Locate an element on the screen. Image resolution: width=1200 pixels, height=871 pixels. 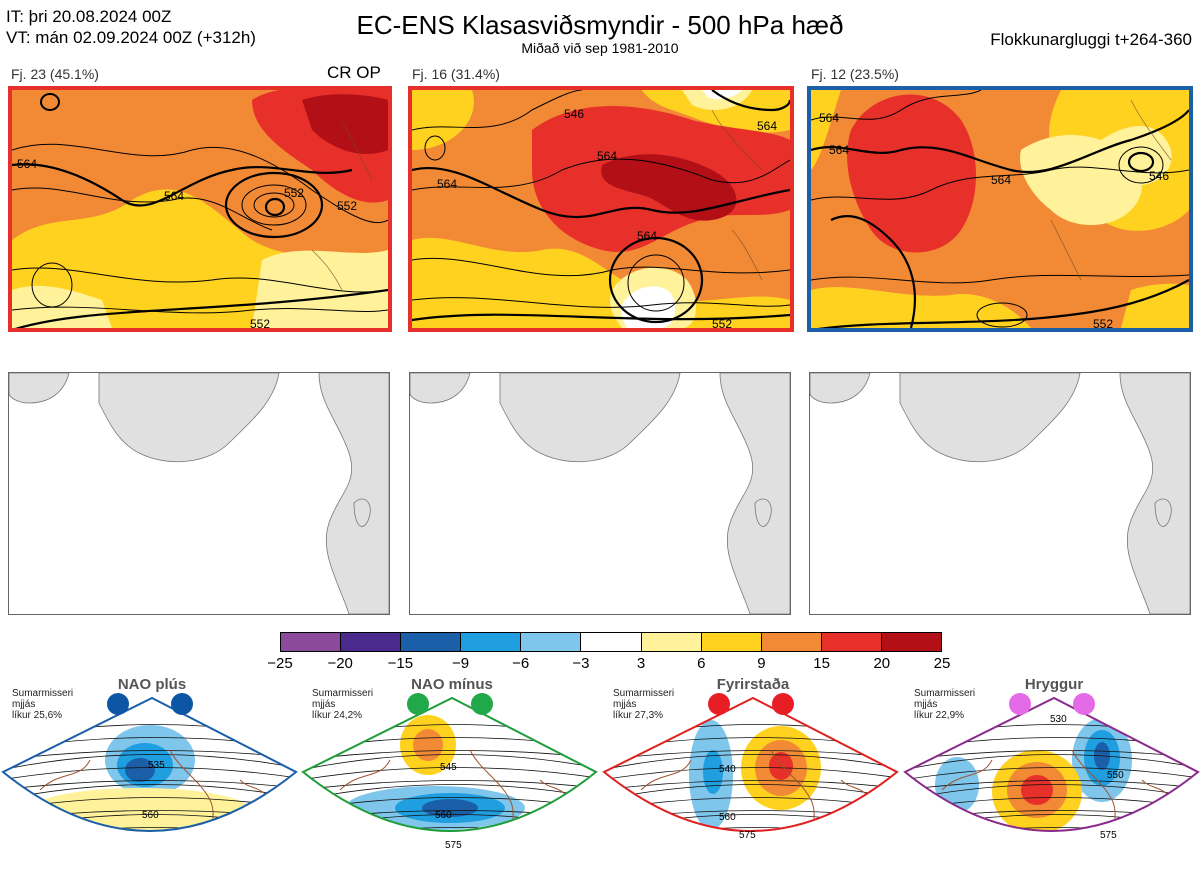
cluster-1-contour-label-3: 552 is located at coordinates (294, 193).